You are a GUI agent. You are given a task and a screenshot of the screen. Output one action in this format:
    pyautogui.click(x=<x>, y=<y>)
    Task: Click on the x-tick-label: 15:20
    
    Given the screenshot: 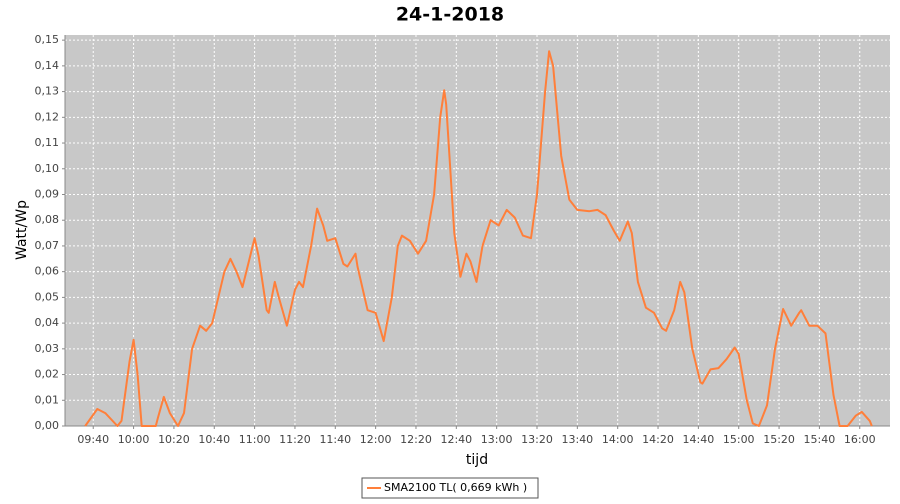 What is the action you would take?
    pyautogui.click(x=779, y=439)
    